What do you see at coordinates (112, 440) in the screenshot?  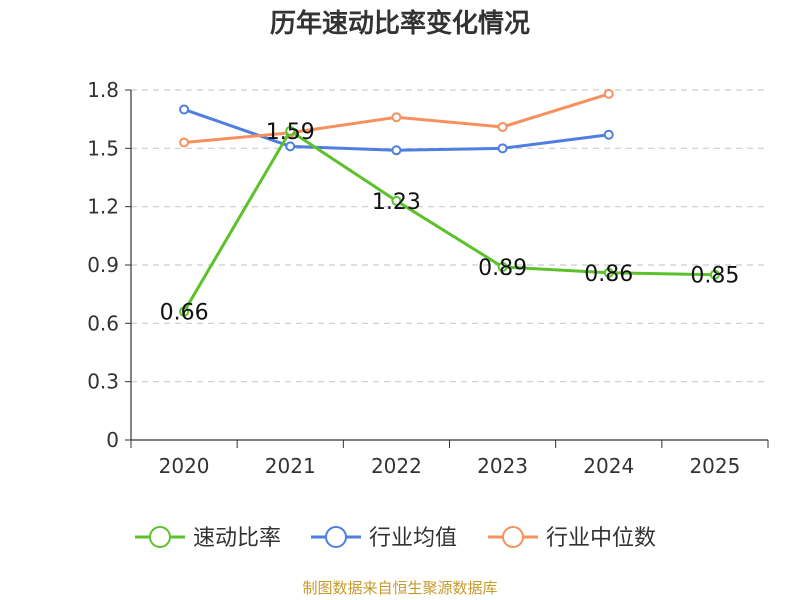 I see `y-tick-label: 0` at bounding box center [112, 440].